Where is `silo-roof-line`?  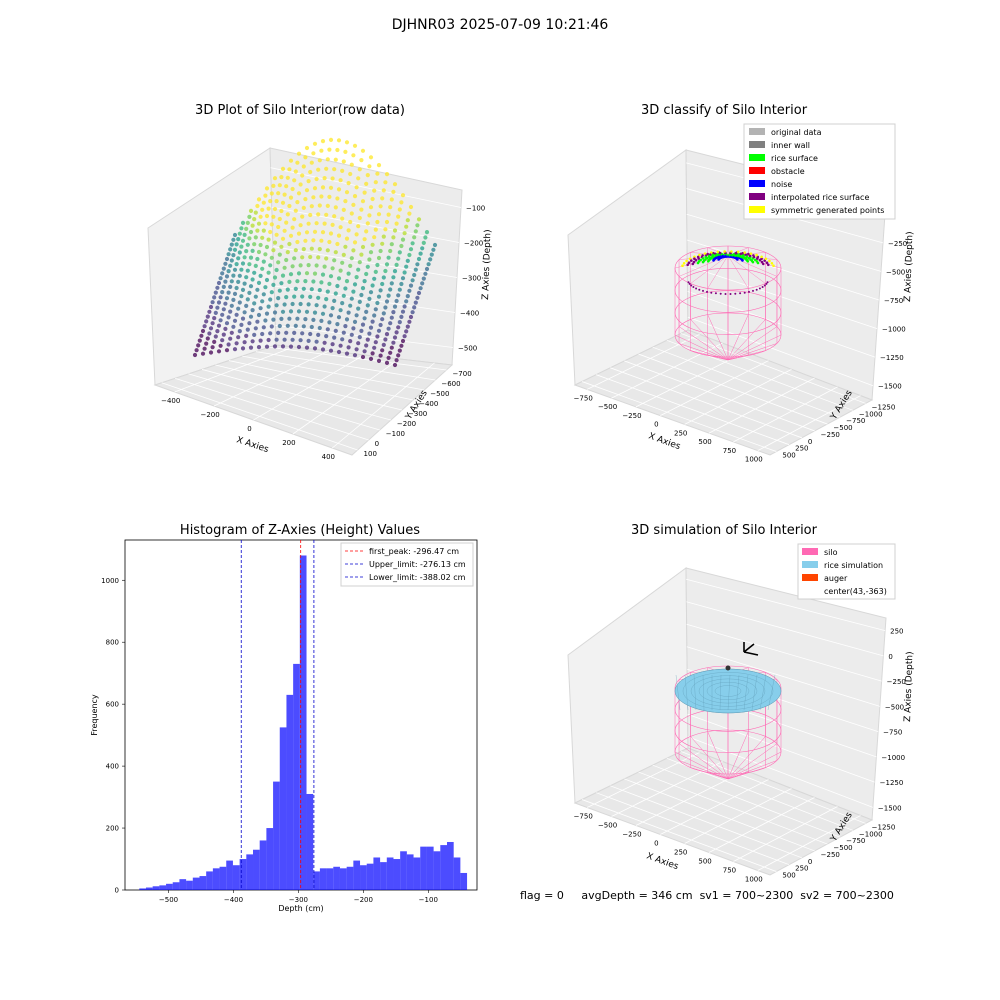 silo-roof-line is located at coordinates (718, 272).